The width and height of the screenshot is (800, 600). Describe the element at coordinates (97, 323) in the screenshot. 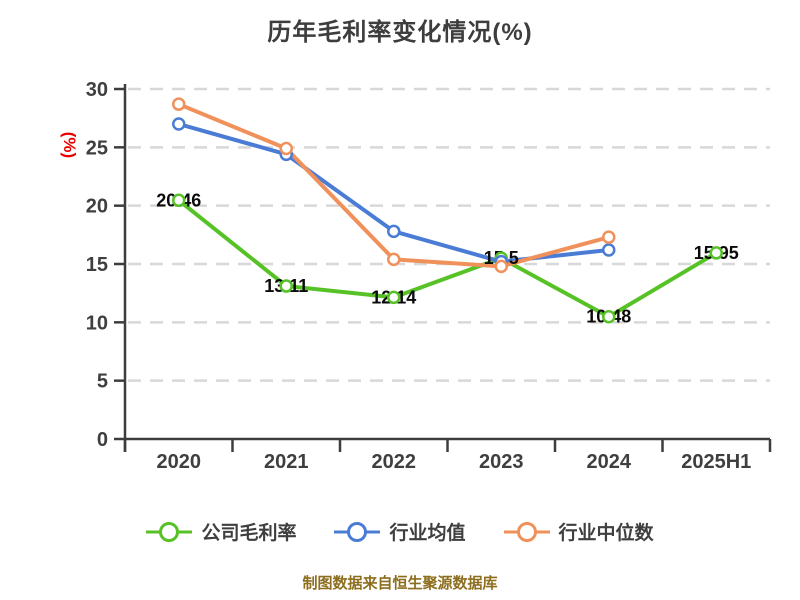

I see `y-axis-tick-label: 10` at that location.